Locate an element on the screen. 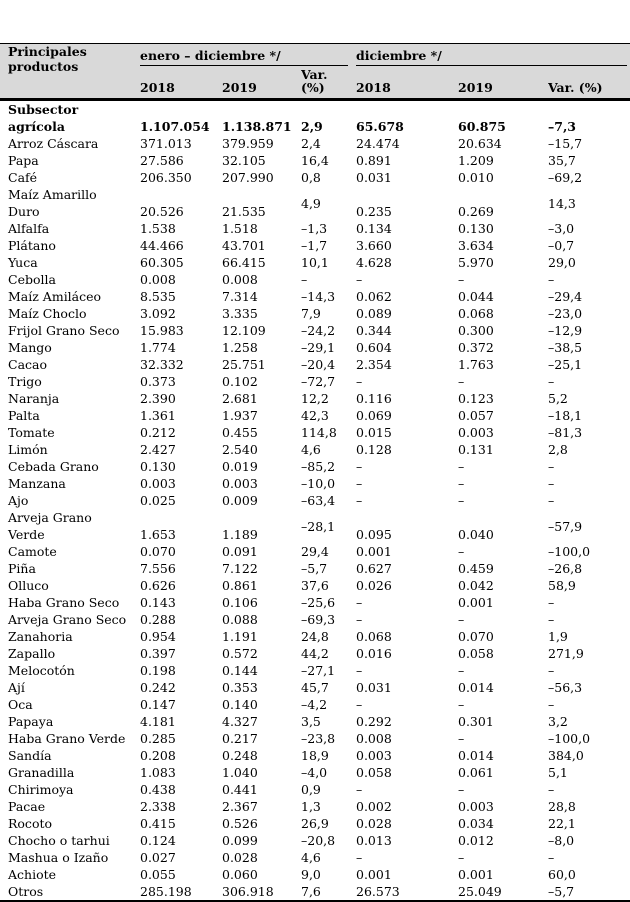  table-row: Ajo 0.025 0.009 –63,4 – – – is located at coordinates (315, 500).